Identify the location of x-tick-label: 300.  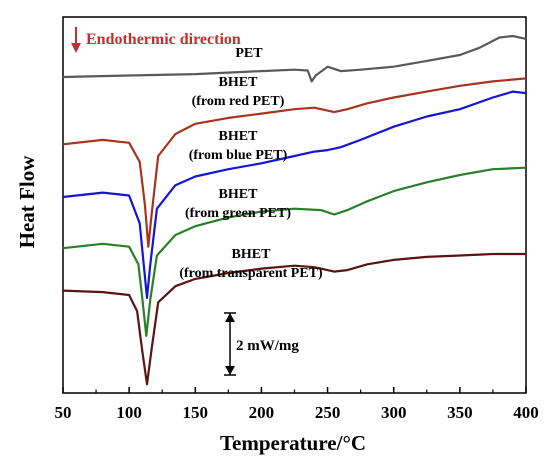
(394, 412).